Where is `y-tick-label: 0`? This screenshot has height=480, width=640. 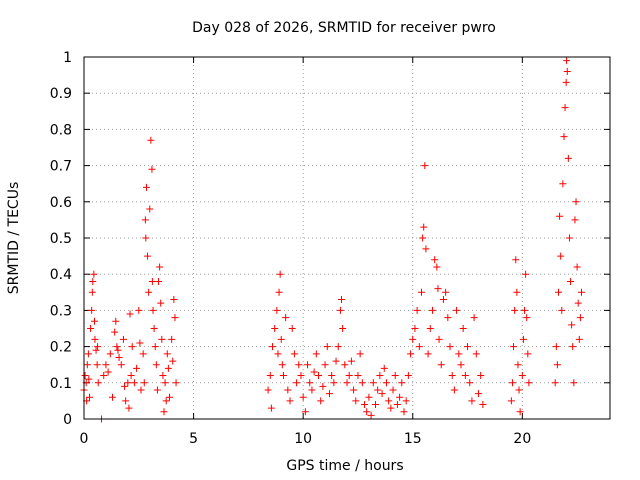
y-tick-label: 0 is located at coordinates (67, 420).